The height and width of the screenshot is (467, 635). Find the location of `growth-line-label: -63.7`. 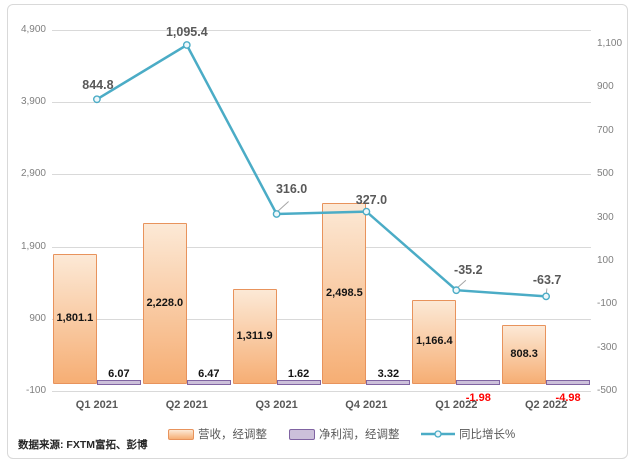

growth-line-label: -63.7 is located at coordinates (547, 280).